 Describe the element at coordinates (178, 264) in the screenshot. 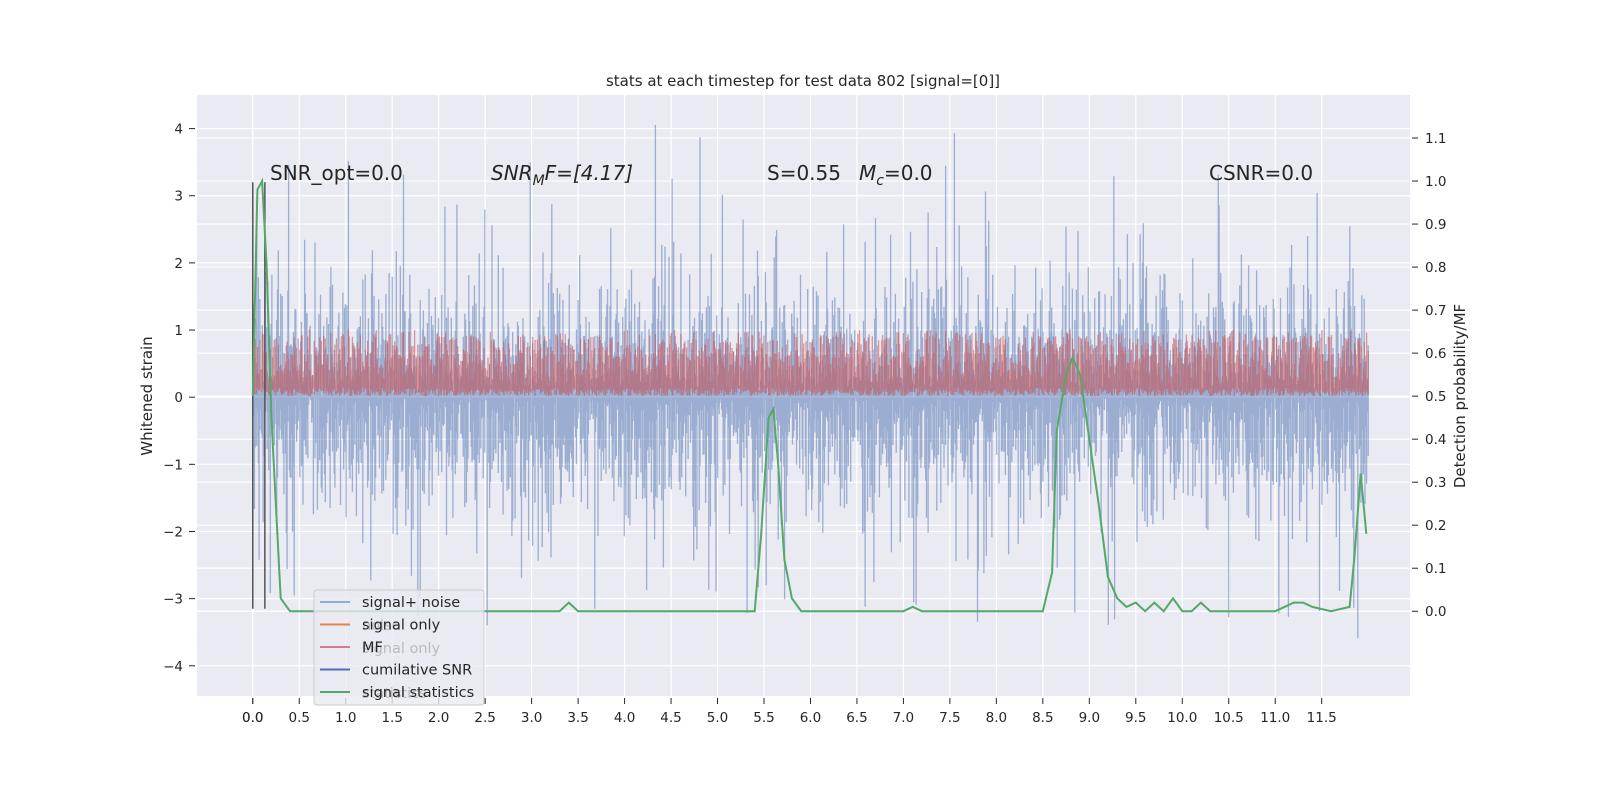

I see `y-tick-label: 2` at that location.